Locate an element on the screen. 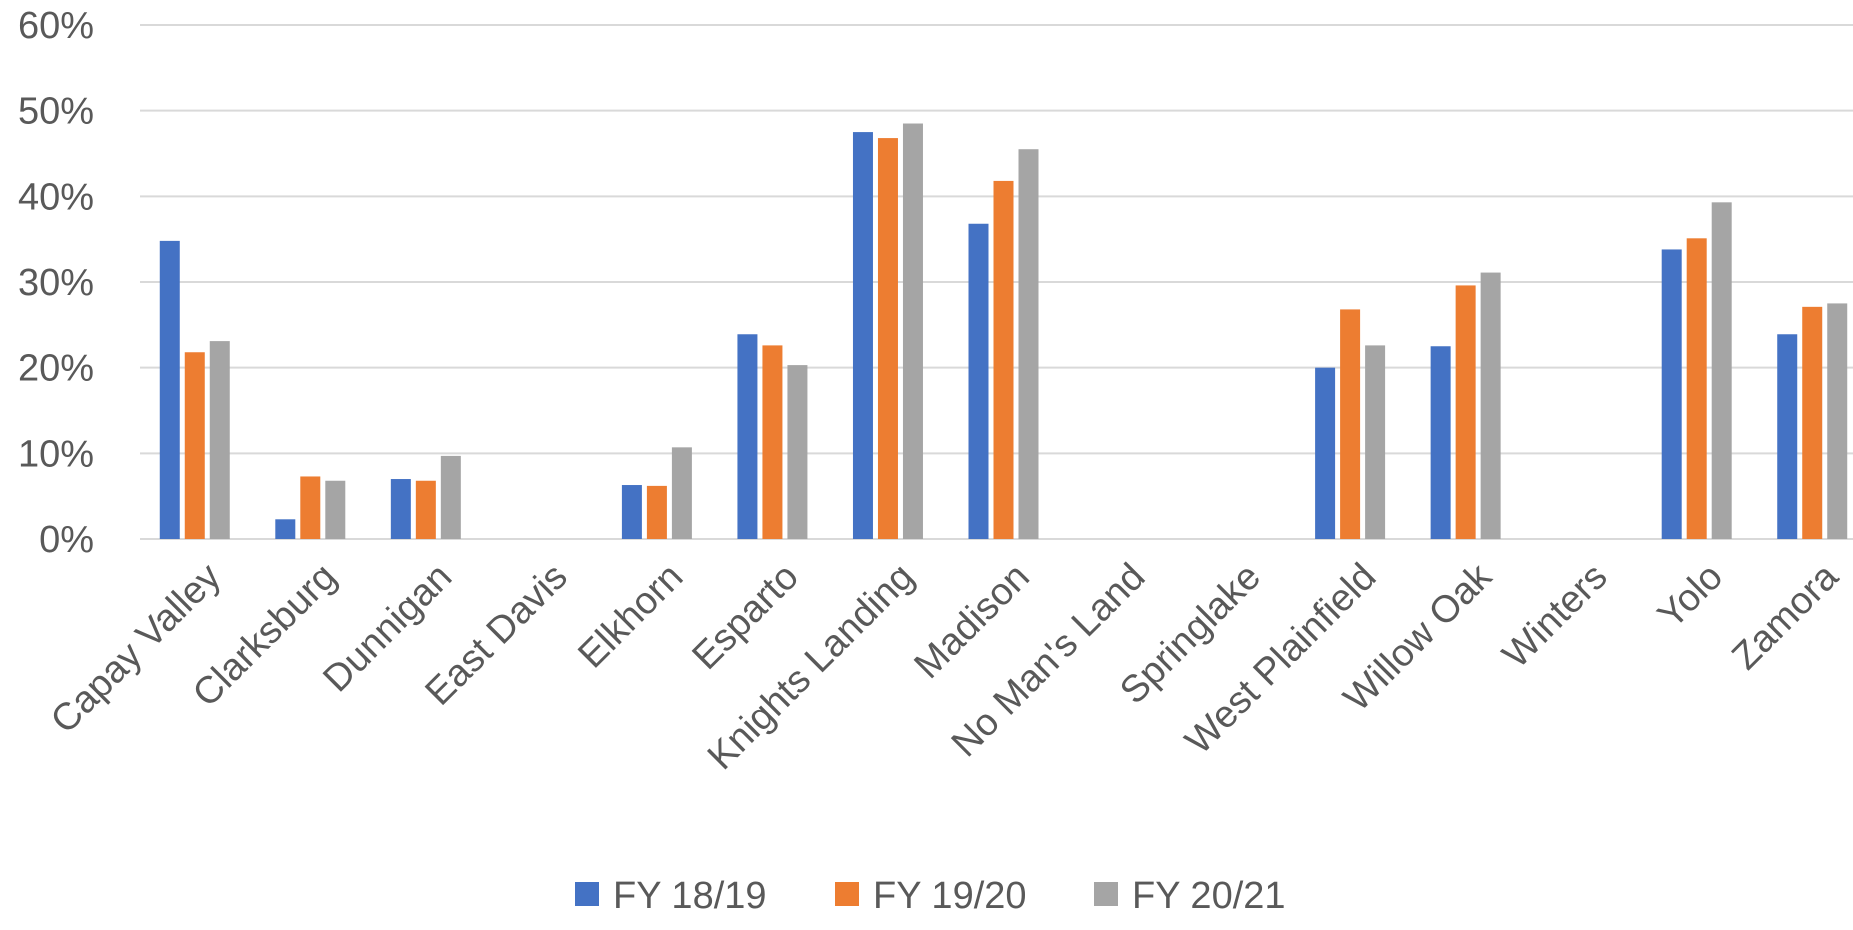 The width and height of the screenshot is (1853, 930). y-axis-tick-labels: 0% 10% 20% 30% 40% 50% 60% is located at coordinates (56, 283).